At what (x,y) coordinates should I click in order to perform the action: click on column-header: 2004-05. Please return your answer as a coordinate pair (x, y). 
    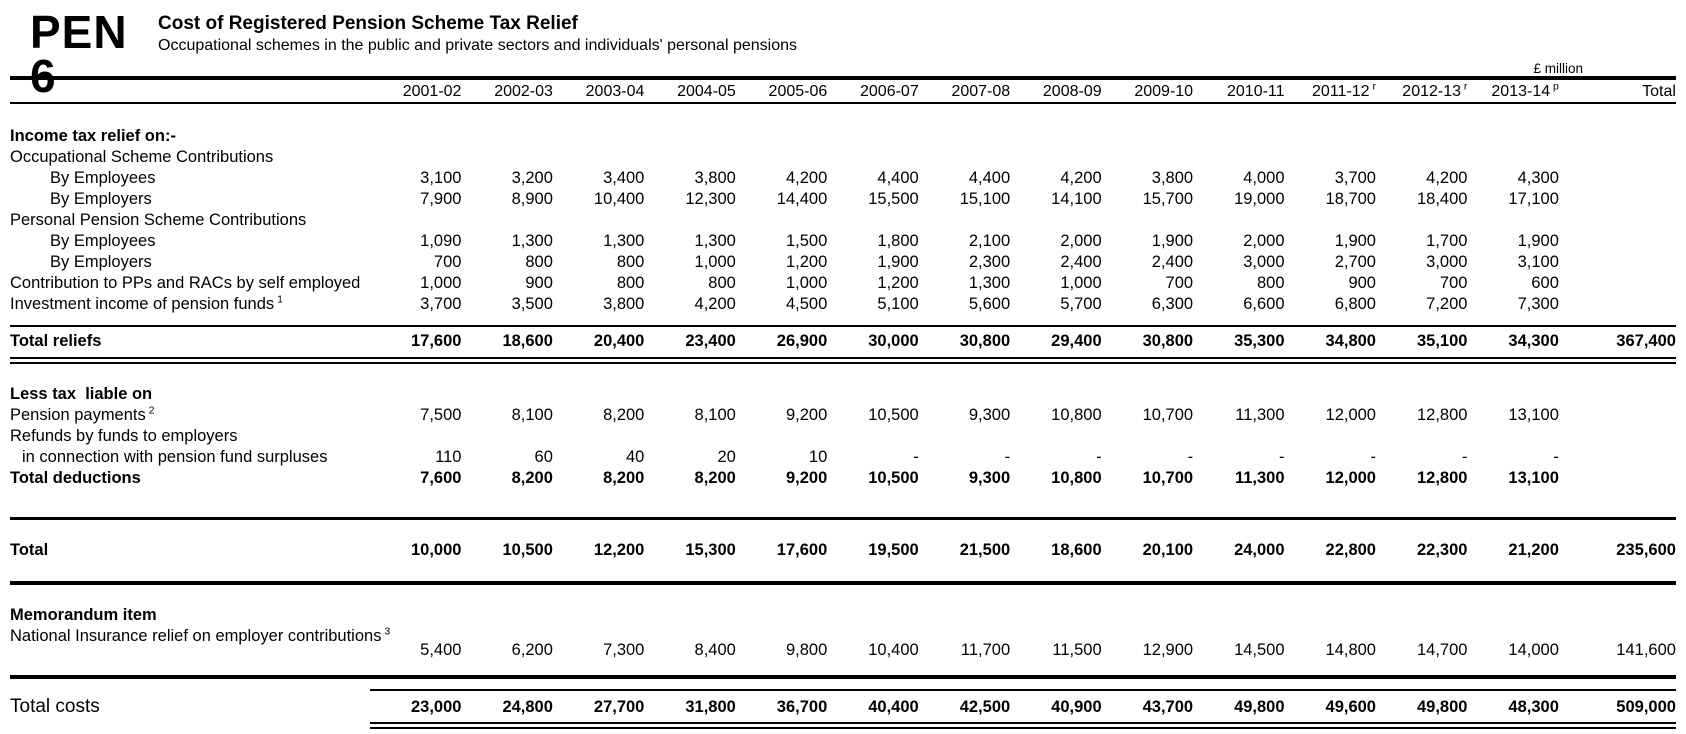
    Looking at the image, I should click on (706, 91).